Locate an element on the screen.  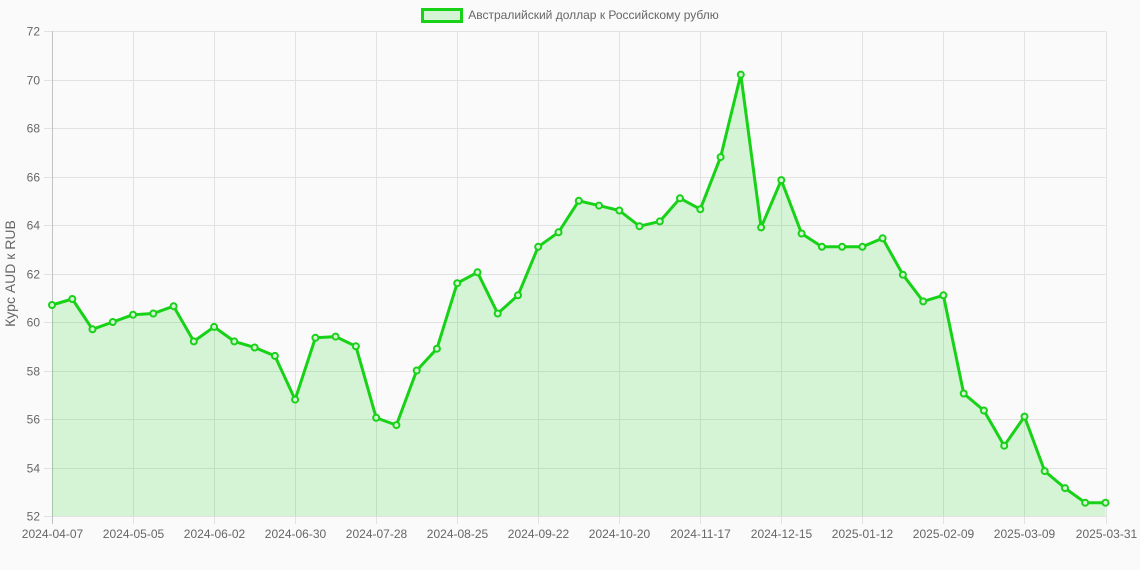
y-tick-label: 68 is located at coordinates (34, 129).